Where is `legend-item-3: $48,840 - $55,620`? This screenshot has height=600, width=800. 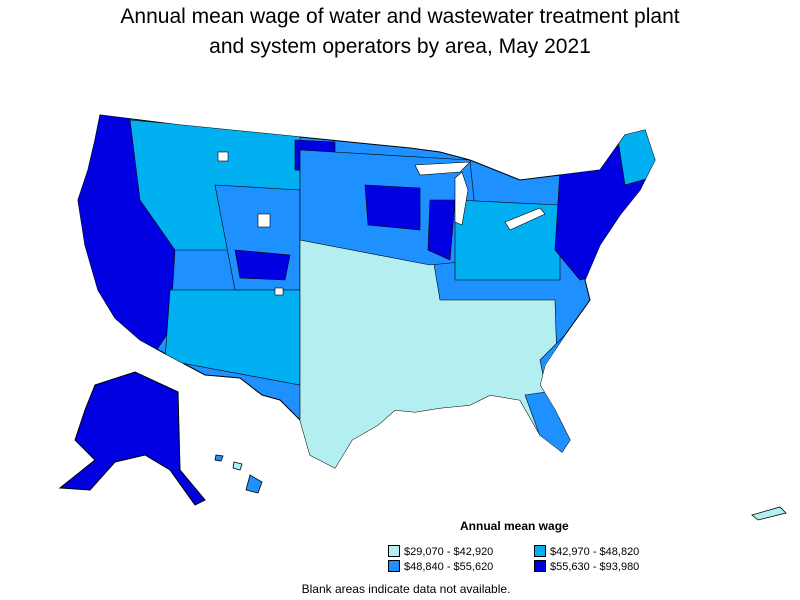
legend-item-3: $48,840 - $55,620 is located at coordinates (440, 566).